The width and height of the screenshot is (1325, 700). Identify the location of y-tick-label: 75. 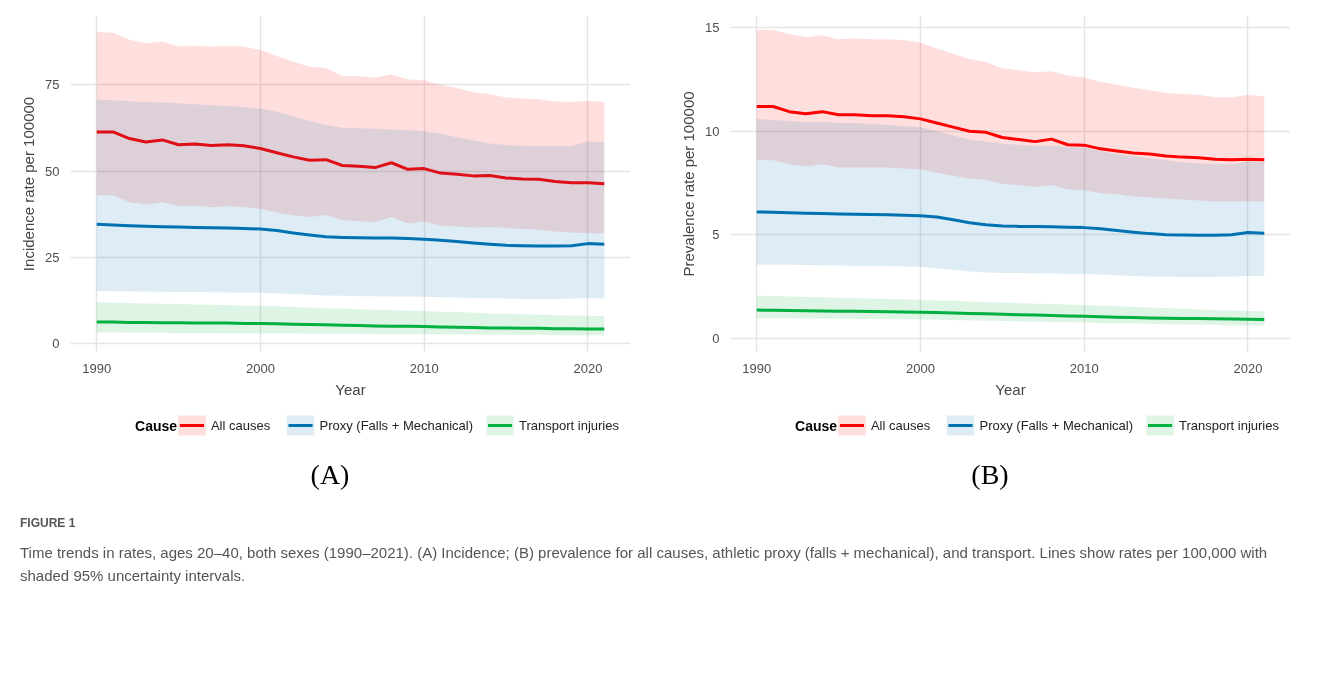
(52, 85).